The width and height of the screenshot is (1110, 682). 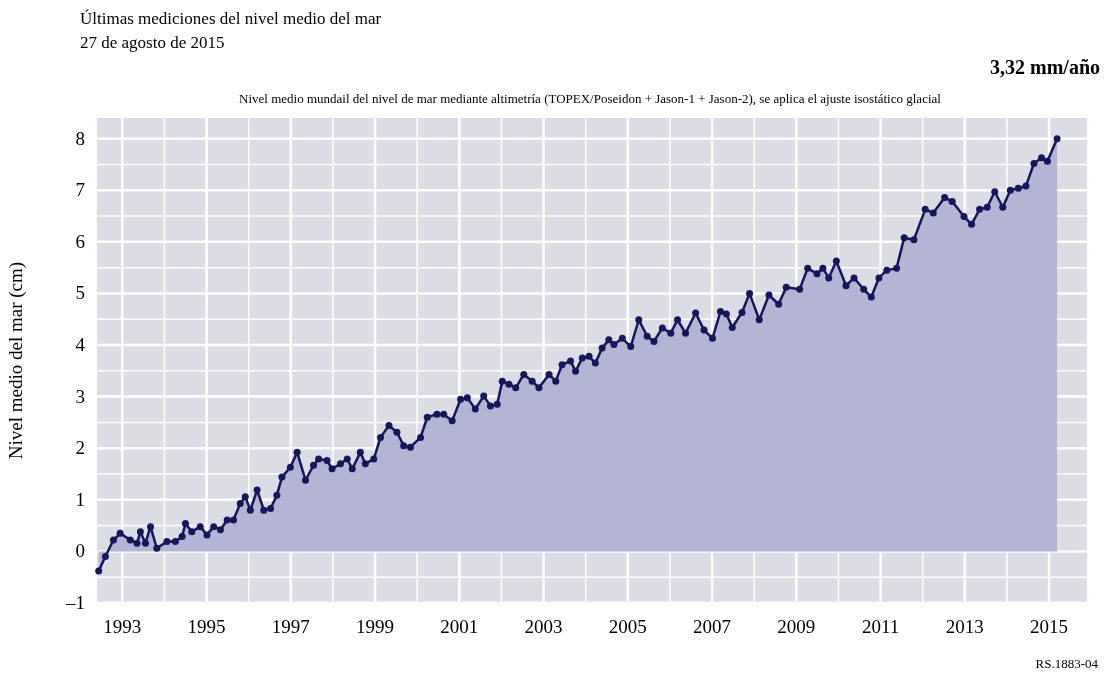 What do you see at coordinates (80, 190) in the screenshot?
I see `y-tick-label: 7` at bounding box center [80, 190].